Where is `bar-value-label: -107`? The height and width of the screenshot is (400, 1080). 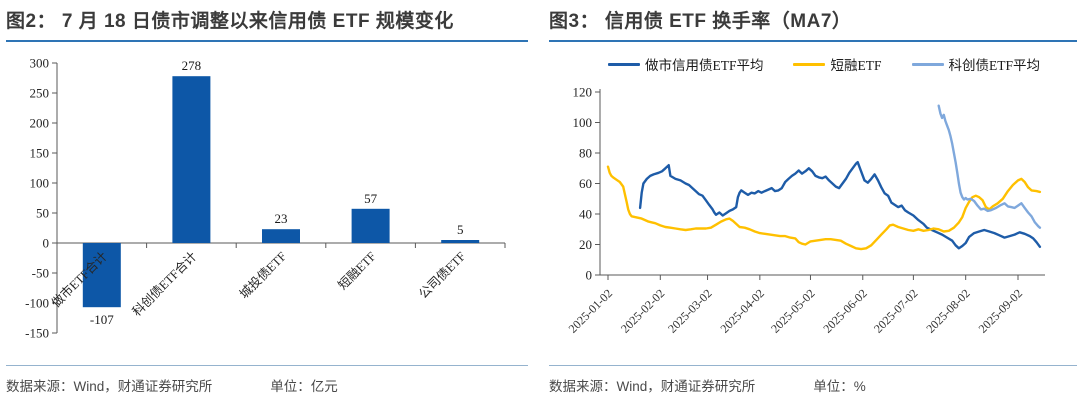 bar-value-label: -107 is located at coordinates (102, 319).